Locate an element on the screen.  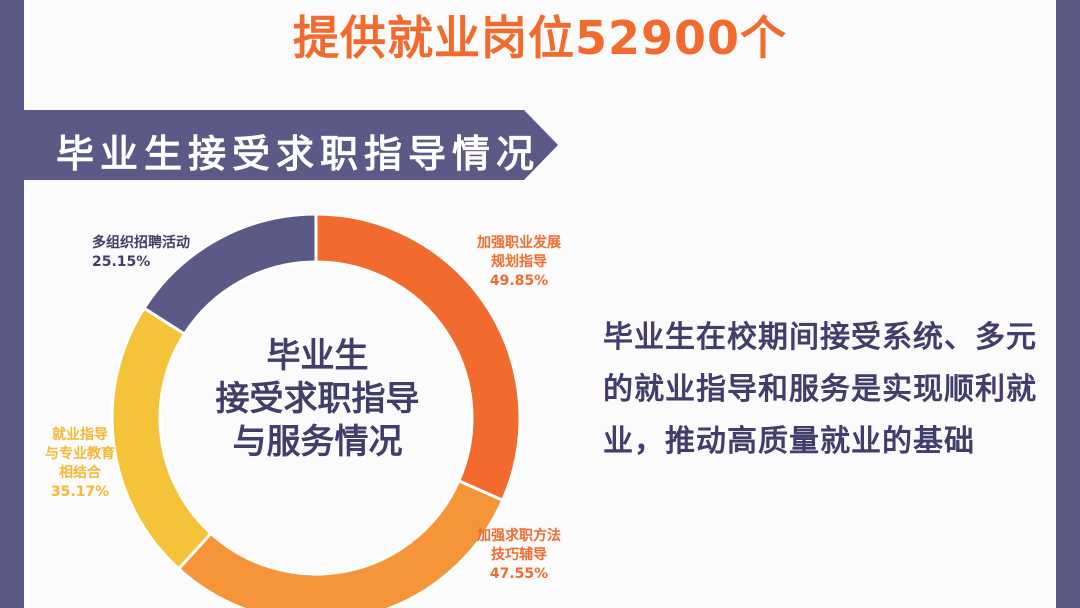
headline: 提供就业岗位52900个 is located at coordinates (540, 38).